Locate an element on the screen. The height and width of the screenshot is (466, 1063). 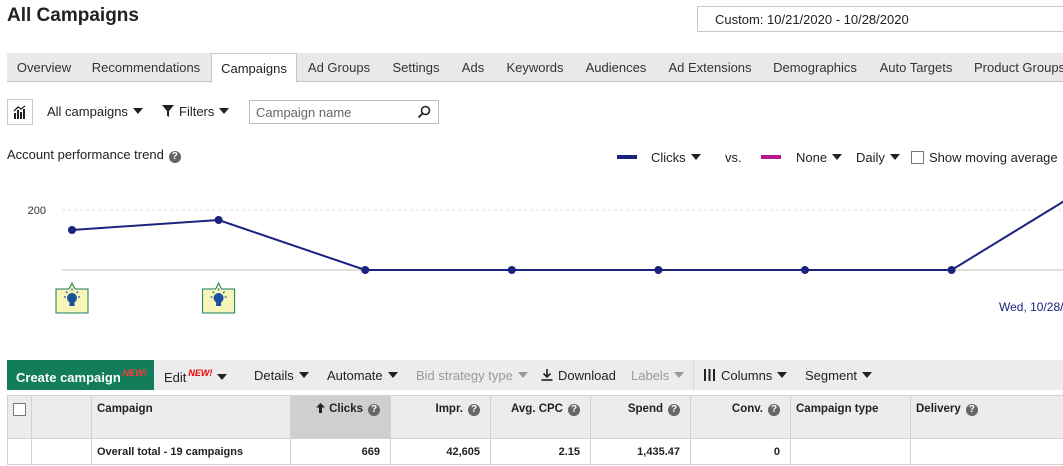
columns-icon is located at coordinates (709, 375).